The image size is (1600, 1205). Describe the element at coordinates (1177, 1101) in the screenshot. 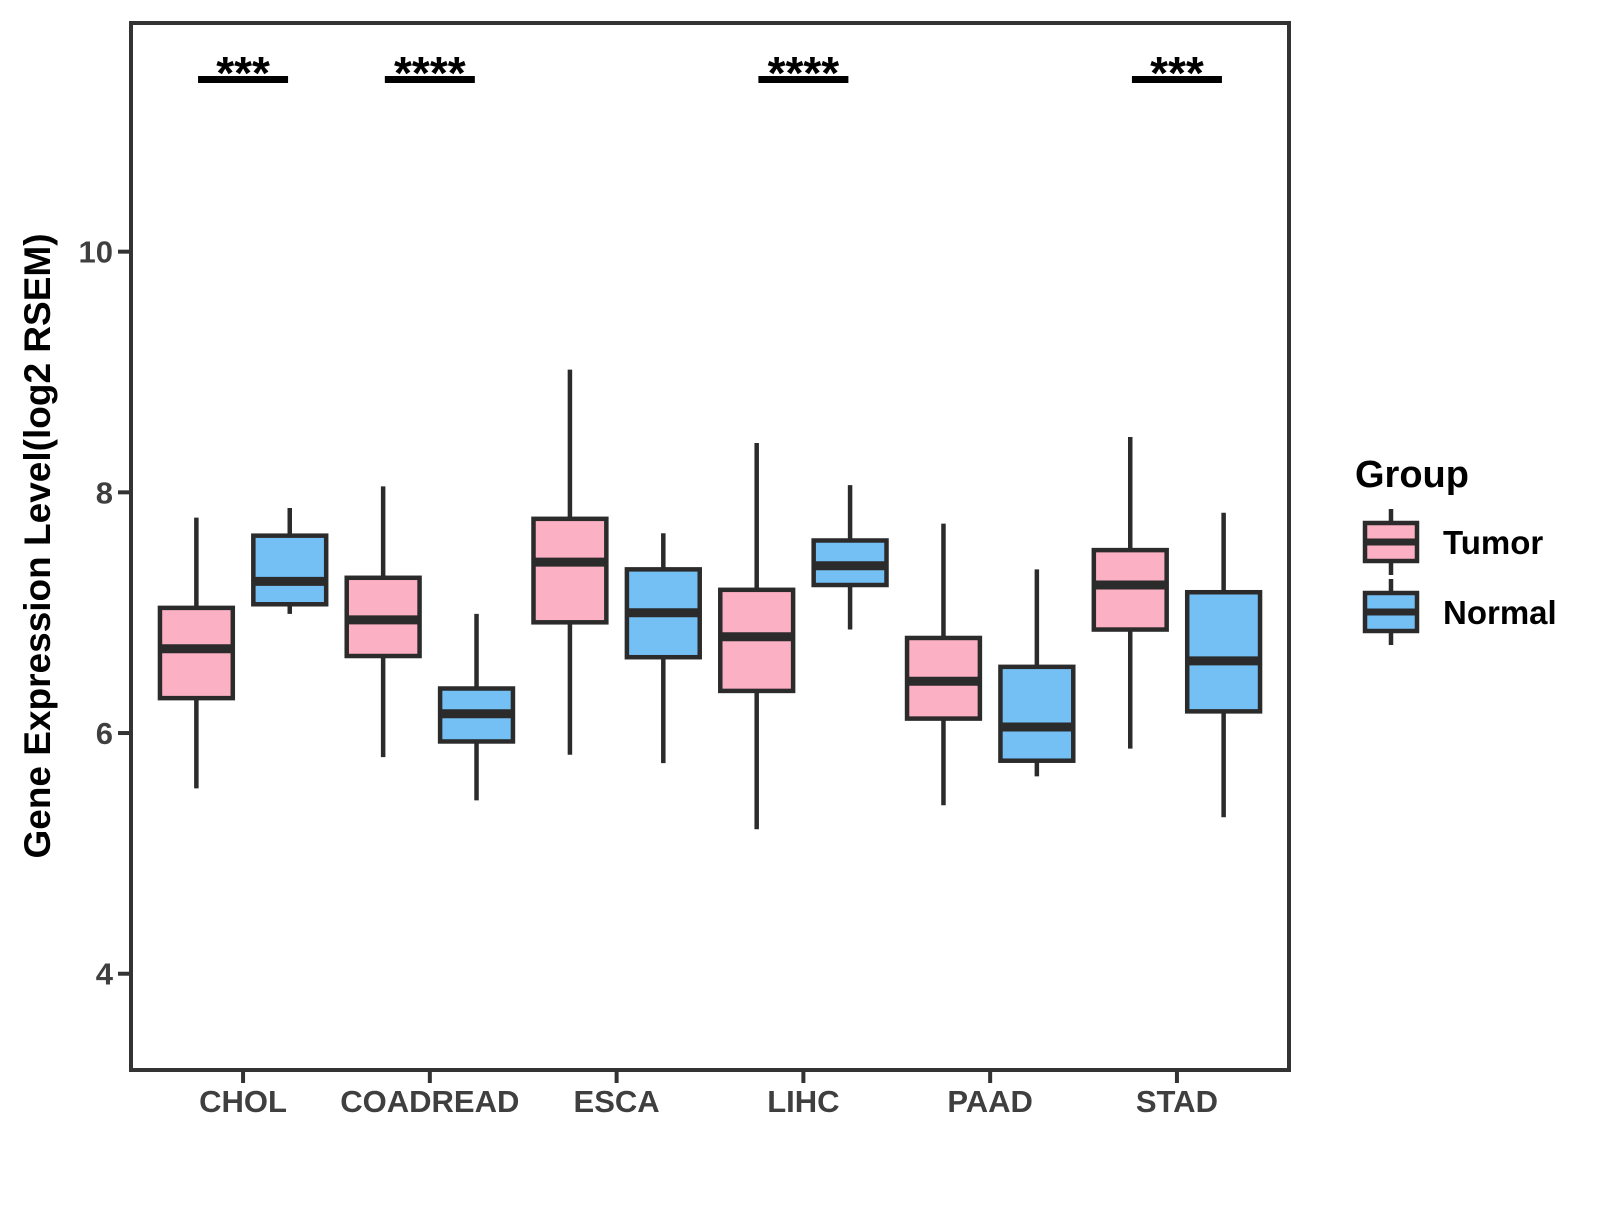

I see `x-axis-category-label: STAD` at that location.